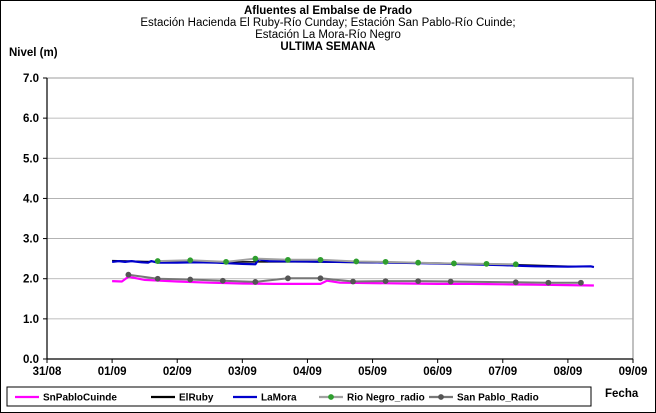 This screenshot has height=413, width=656. Describe the element at coordinates (80, 398) in the screenshot. I see `legend-label-snpablocuinde: SnPabloCuinde` at that location.